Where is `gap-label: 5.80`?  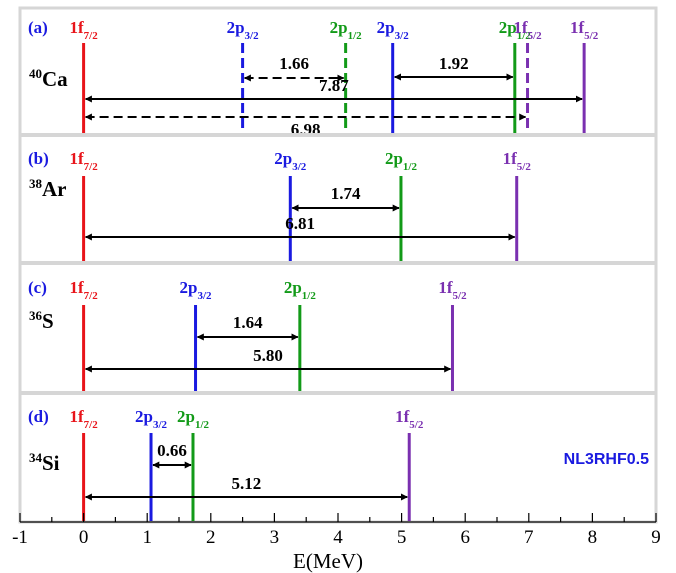 gap-label: 5.80 is located at coordinates (268, 355).